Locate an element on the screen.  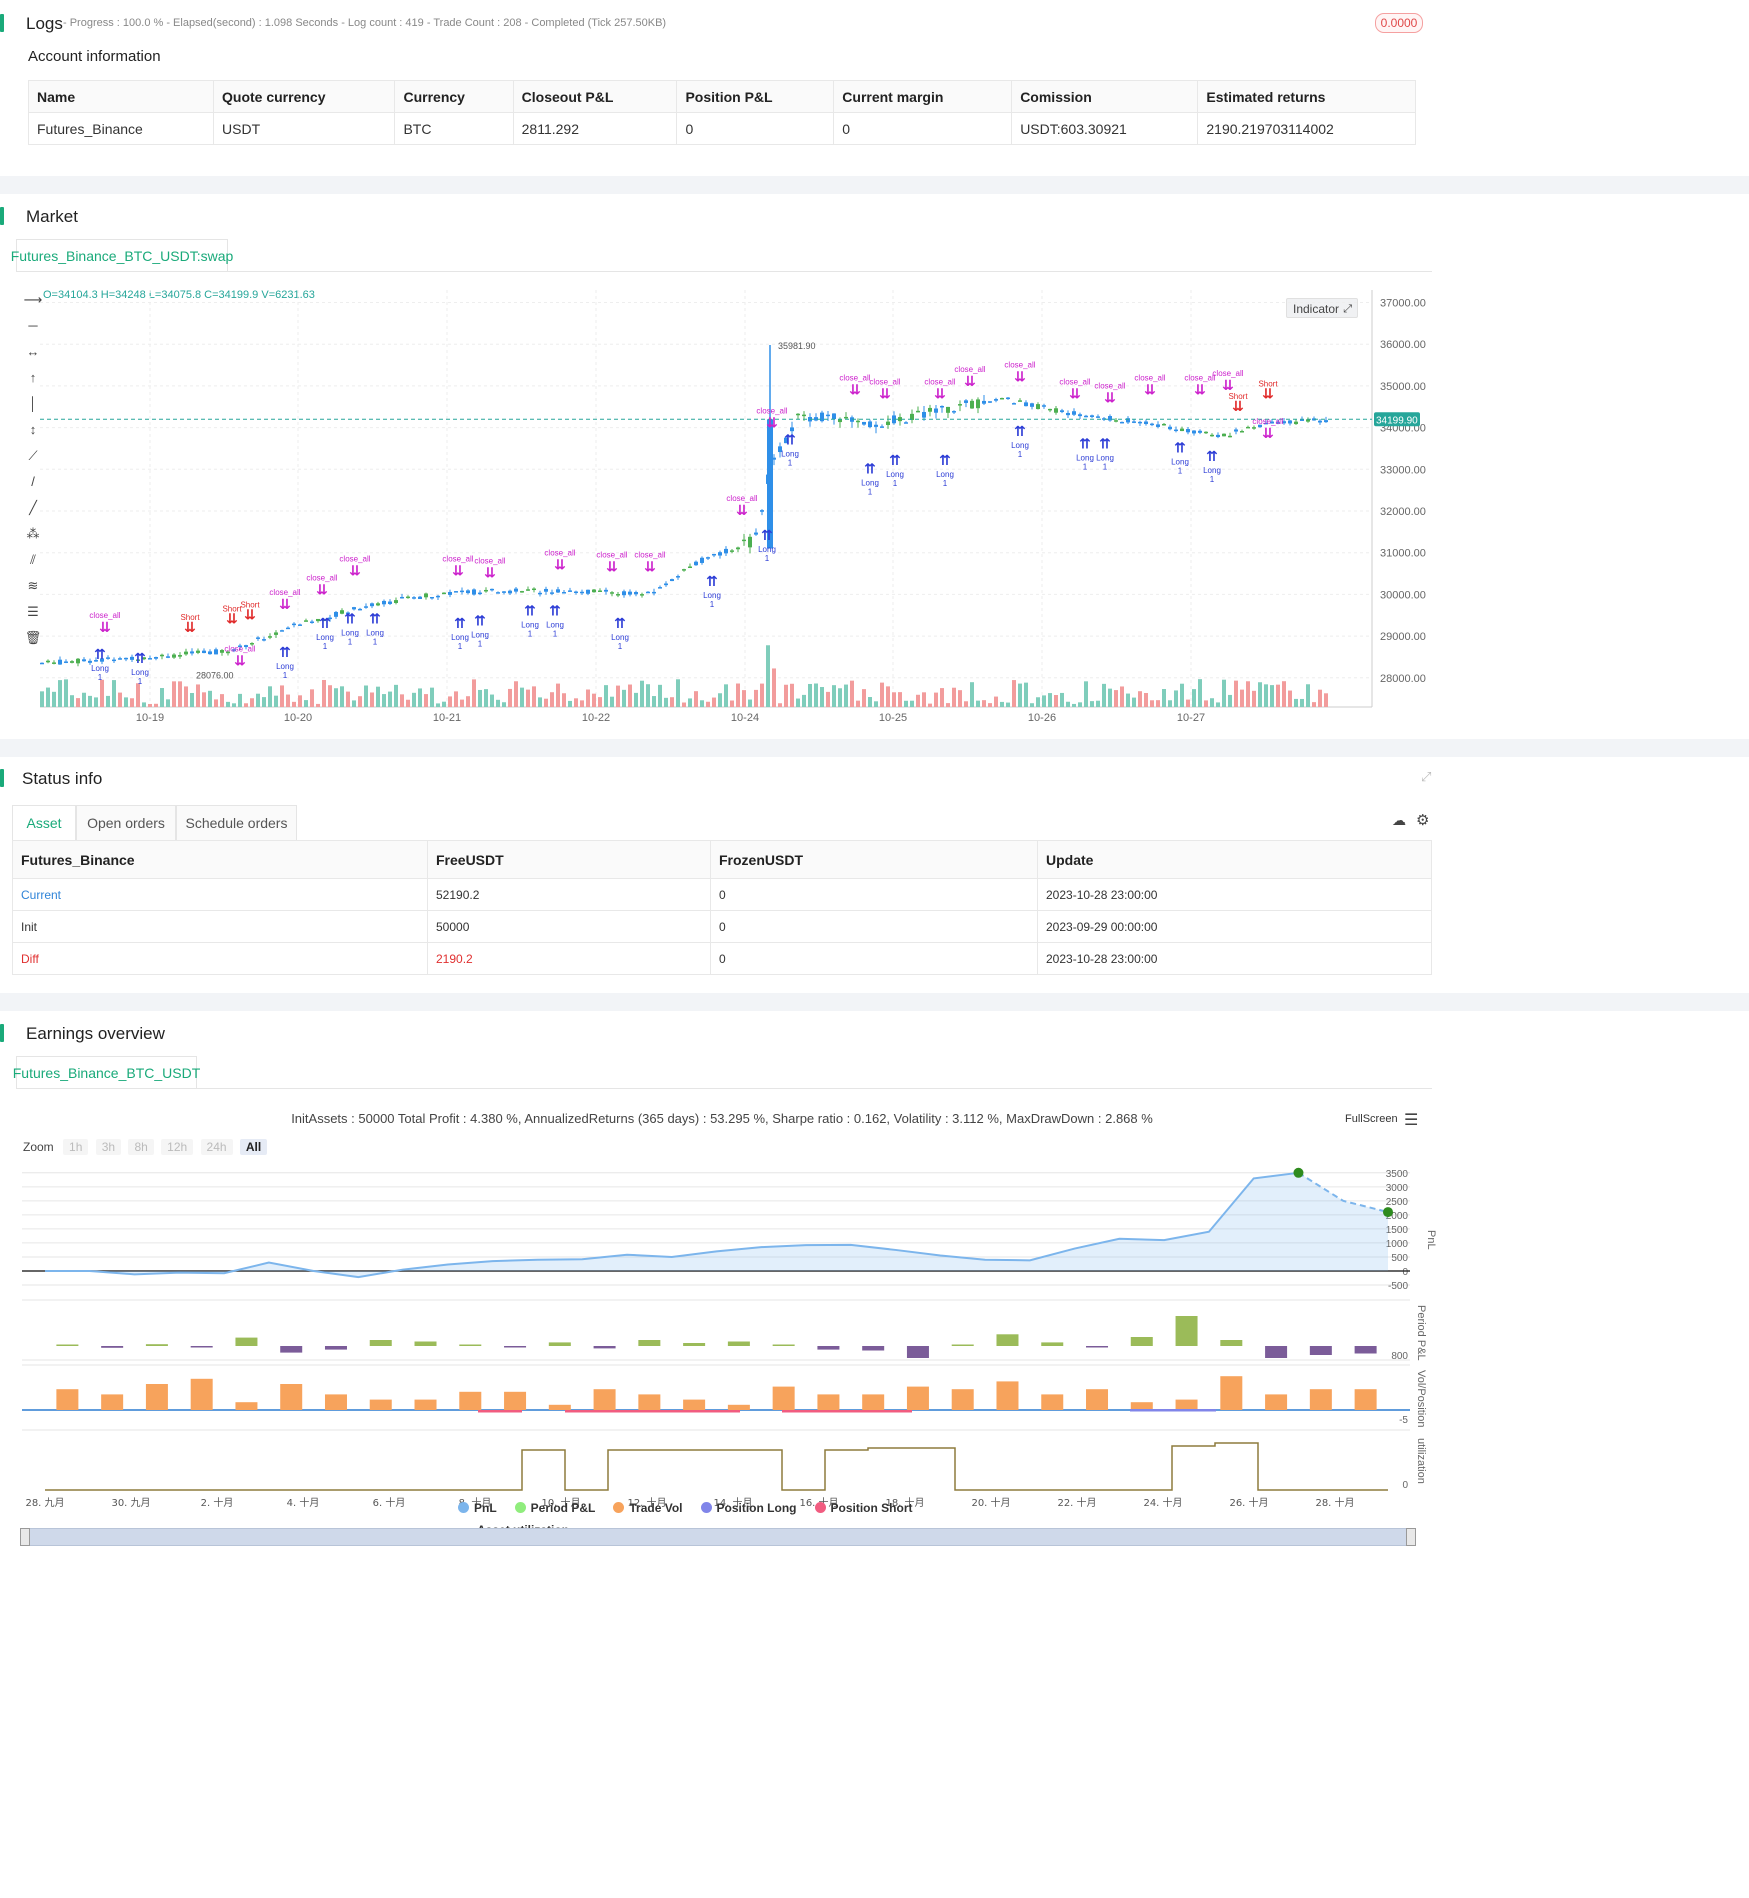
legend-item: PnL is located at coordinates (477, 1508).